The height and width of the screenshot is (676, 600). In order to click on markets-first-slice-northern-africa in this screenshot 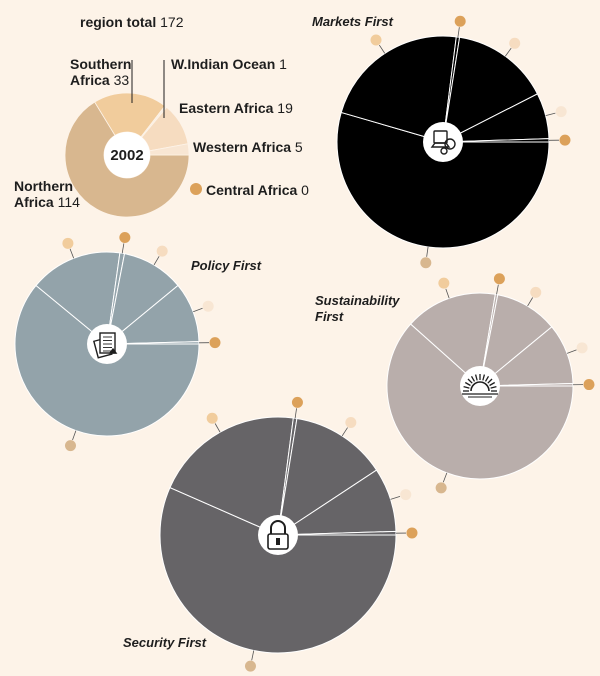, I will do `click(443, 180)`.